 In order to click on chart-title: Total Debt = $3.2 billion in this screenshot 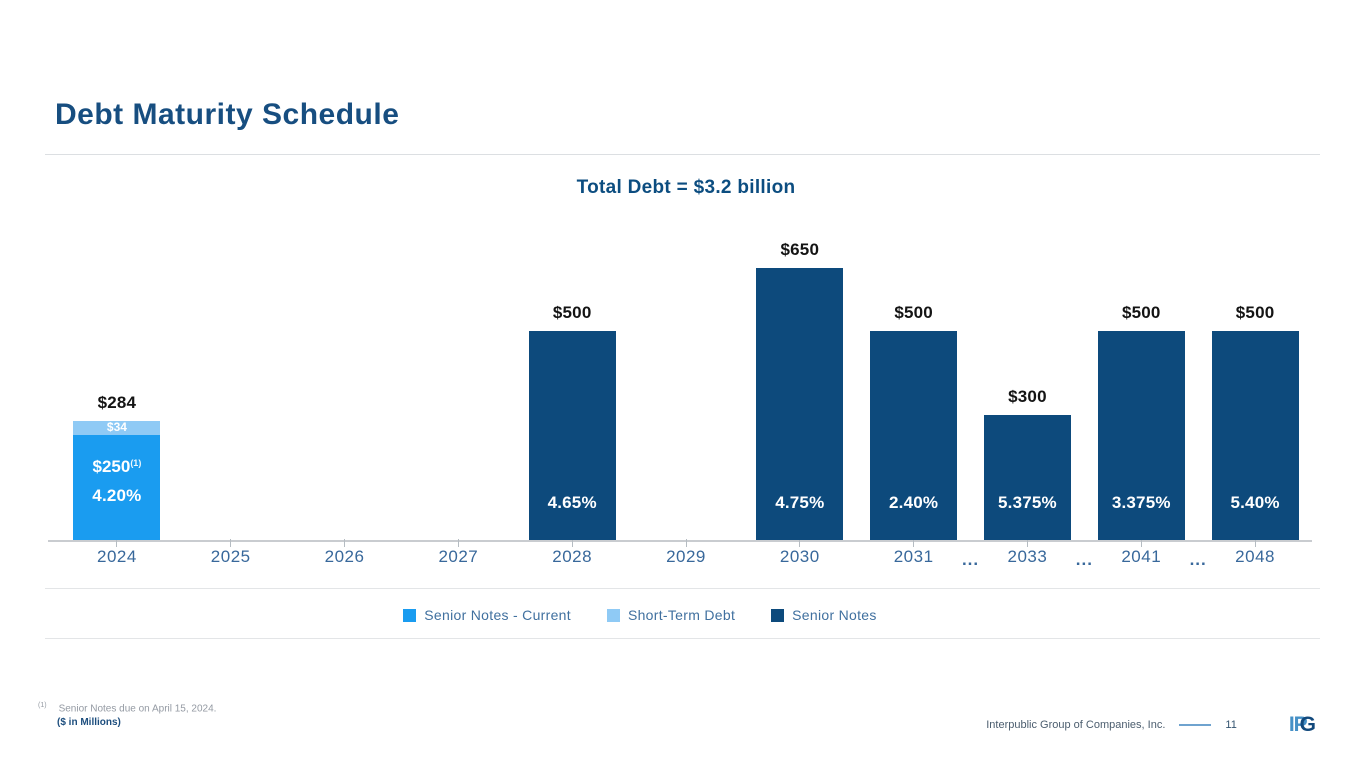, I will do `click(686, 187)`.